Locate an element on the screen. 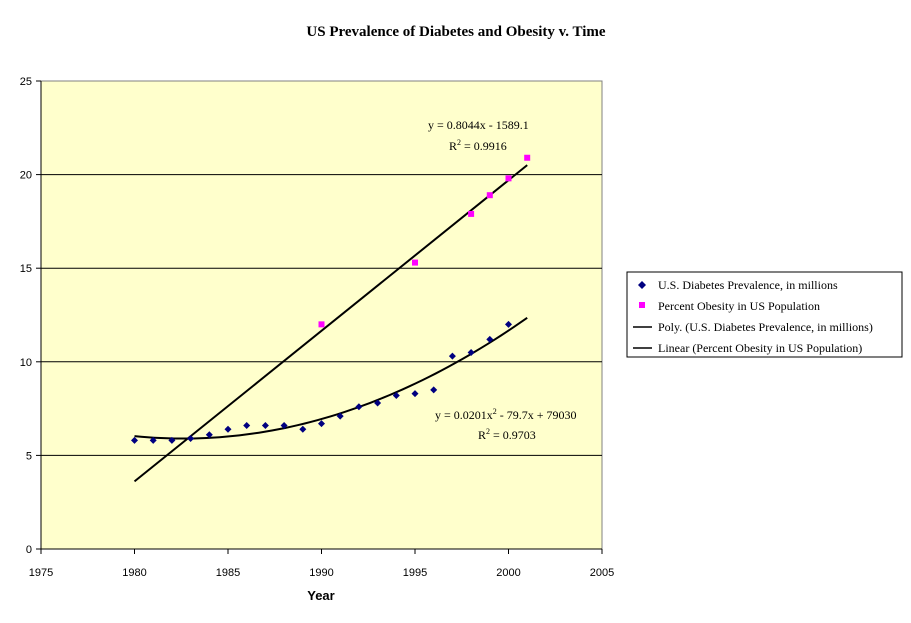 The height and width of the screenshot is (623, 911). legend-item-diabetes: U.S. Diabetes Prevalence, in millions is located at coordinates (748, 285).